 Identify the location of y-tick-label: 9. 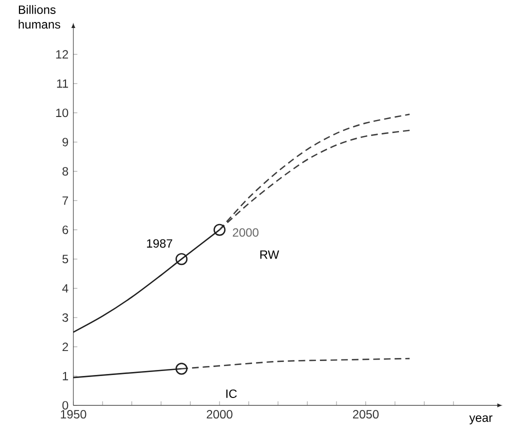
(65, 142).